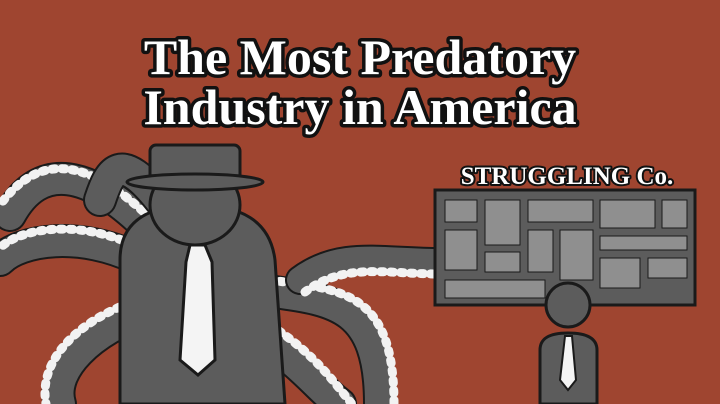 The image size is (720, 404). Describe the element at coordinates (568, 342) in the screenshot. I see `small-person` at that location.